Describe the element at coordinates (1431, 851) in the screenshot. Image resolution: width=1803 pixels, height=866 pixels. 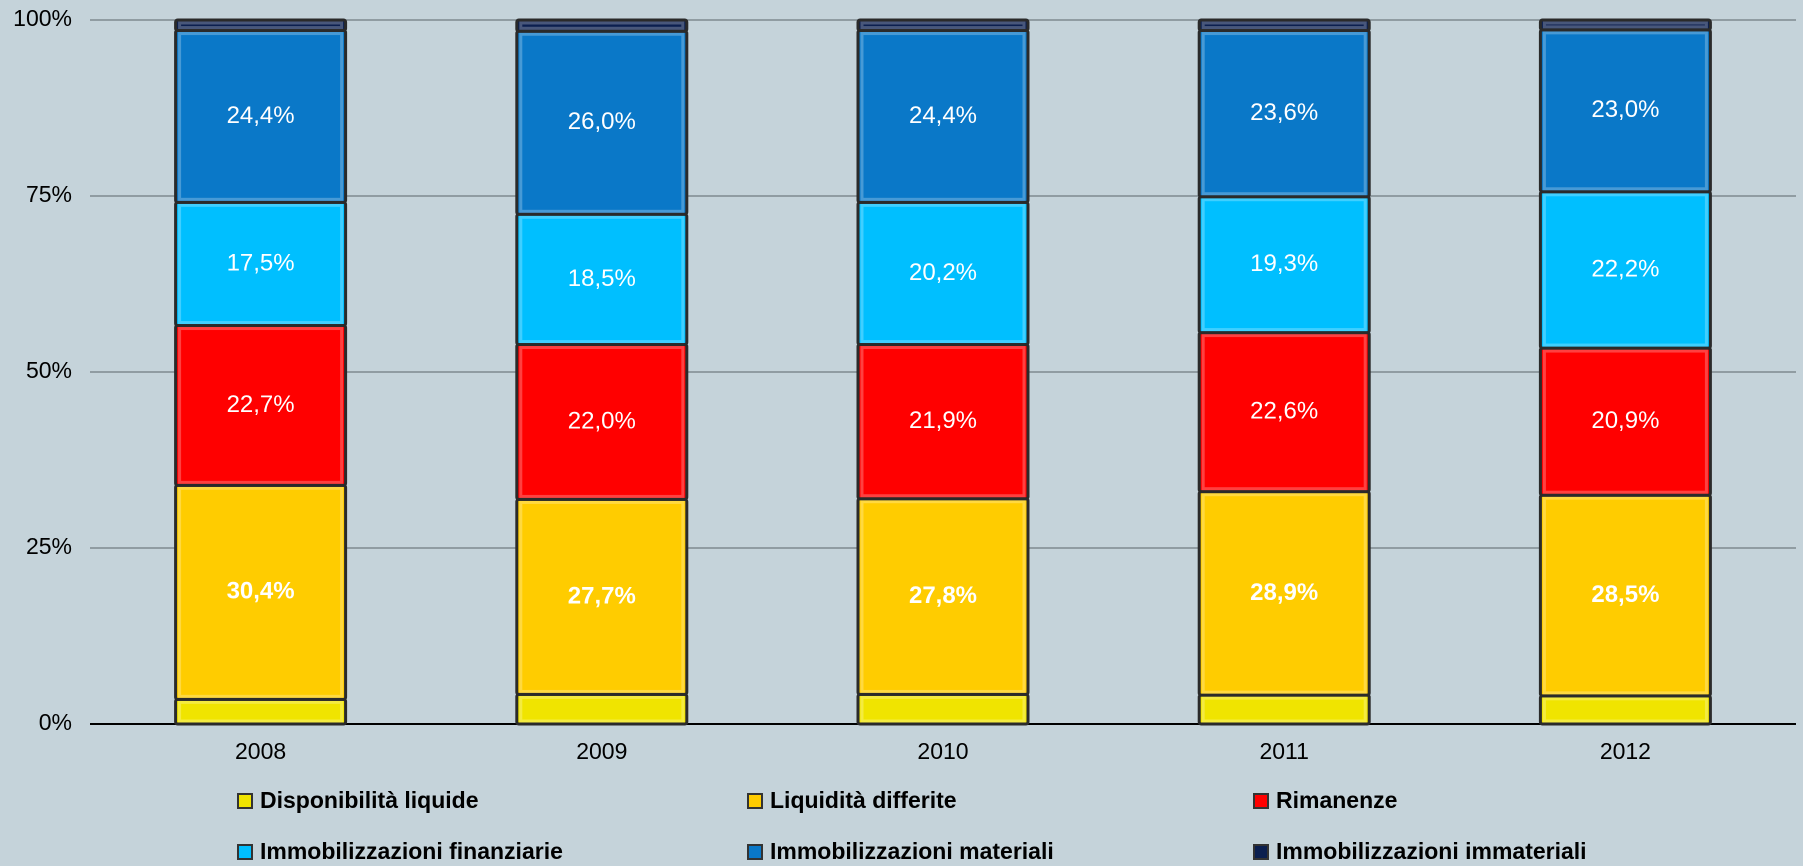
I see `legend-label: Immobilizzazioni immateriali` at that location.